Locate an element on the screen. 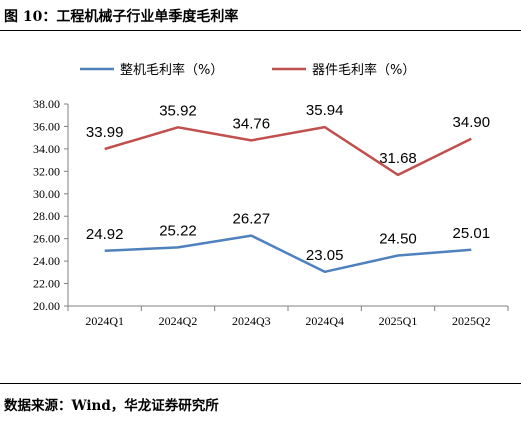 This screenshot has height=421, width=521. y-tick-label: 22.00 is located at coordinates (46, 284).